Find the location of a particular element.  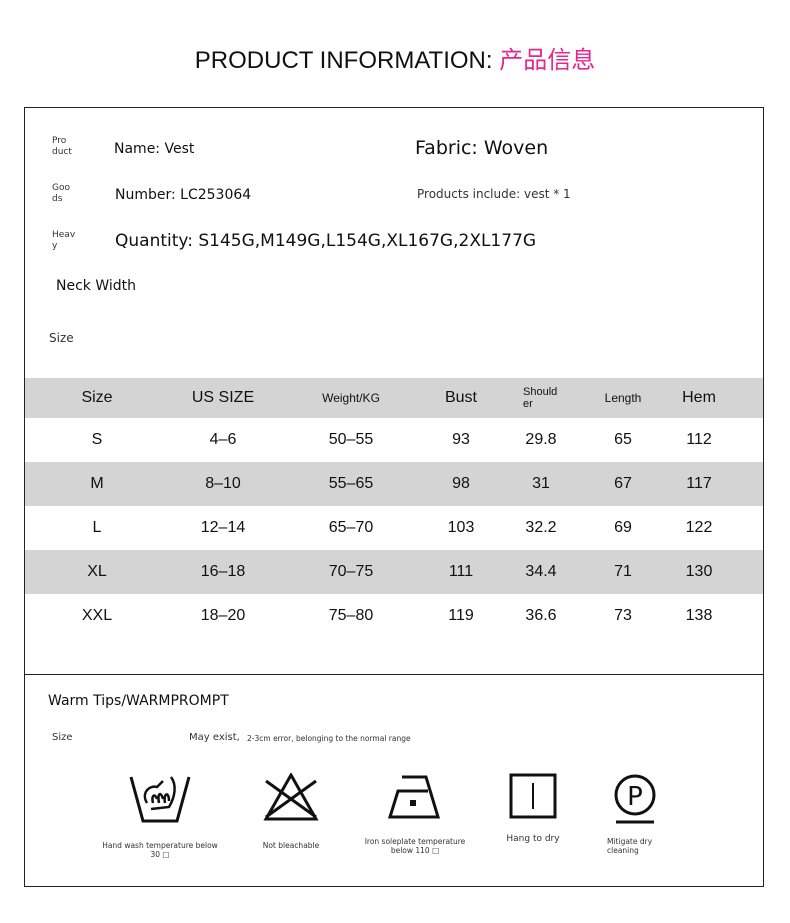

table-cell: XXL is located at coordinates (97, 615).